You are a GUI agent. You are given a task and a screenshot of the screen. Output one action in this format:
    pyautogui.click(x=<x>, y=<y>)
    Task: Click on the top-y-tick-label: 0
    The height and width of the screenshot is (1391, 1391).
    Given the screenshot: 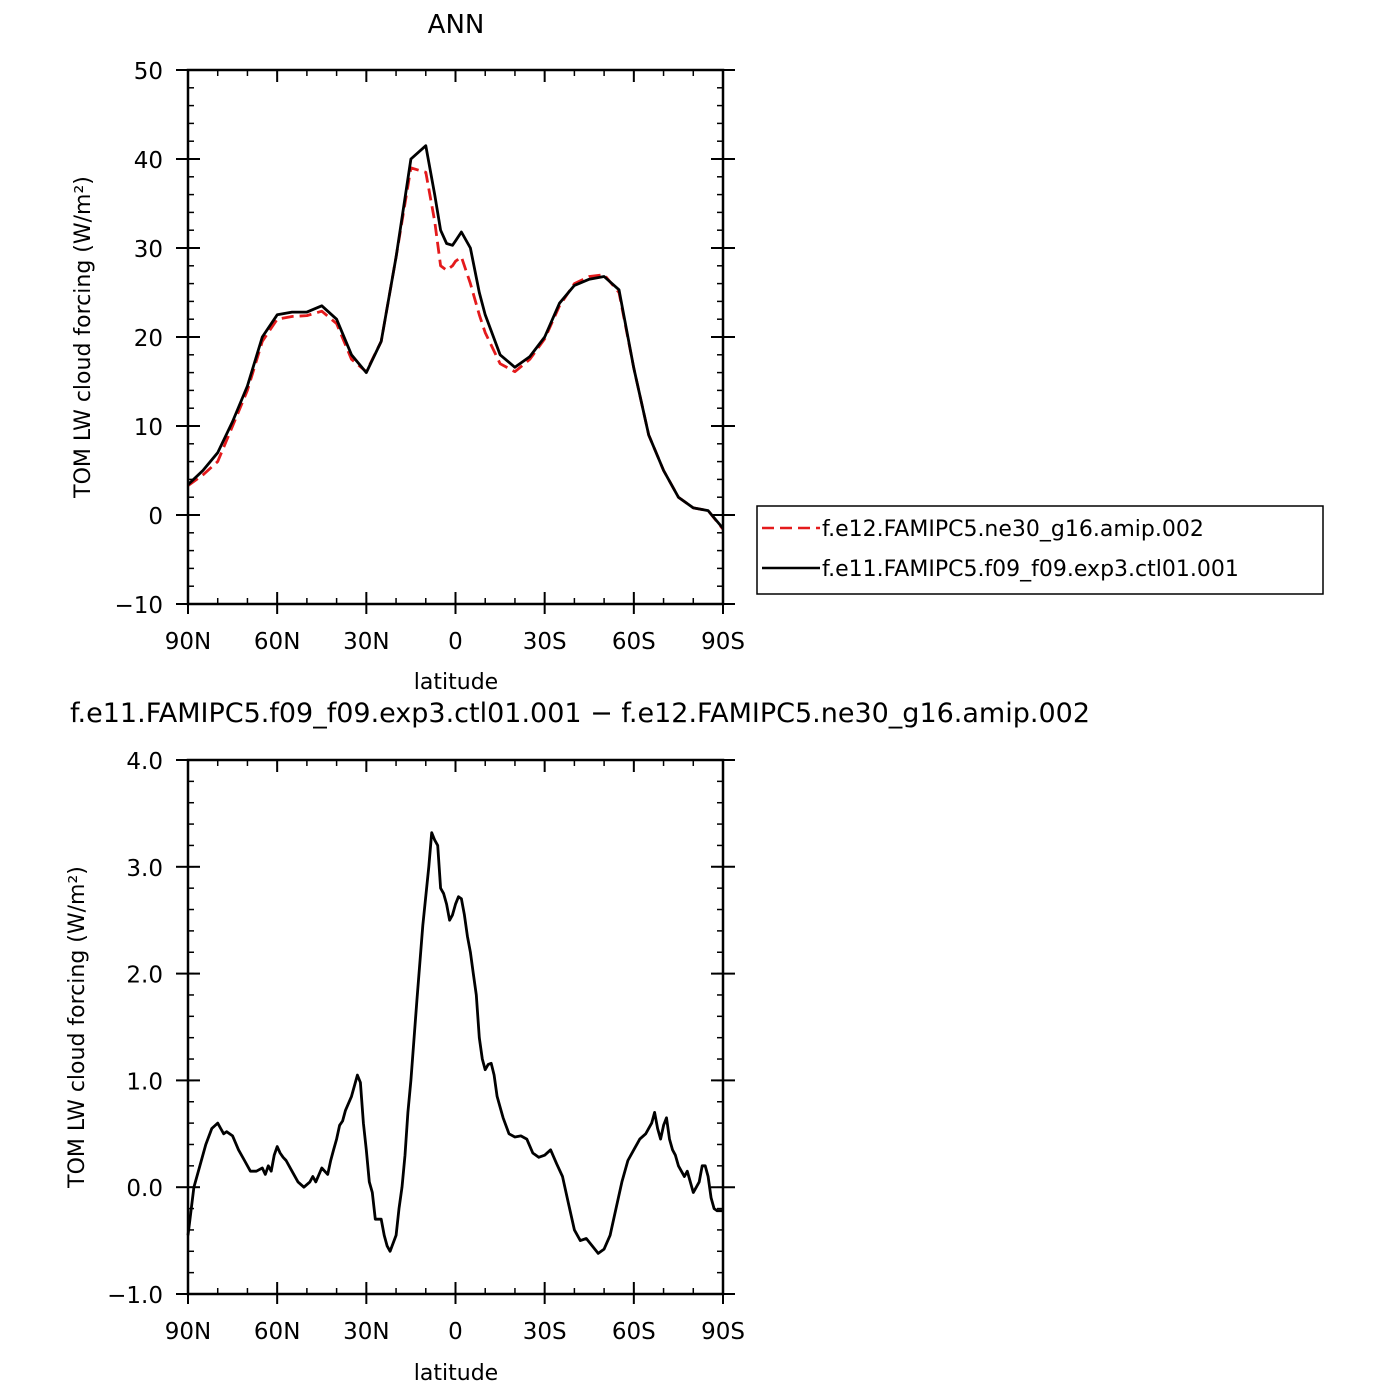 What is the action you would take?
    pyautogui.click(x=155, y=517)
    